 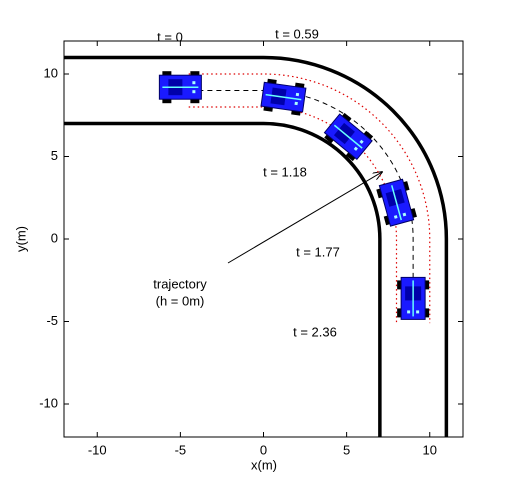 What do you see at coordinates (430, 449) in the screenshot?
I see `x-tick-label: 10` at bounding box center [430, 449].